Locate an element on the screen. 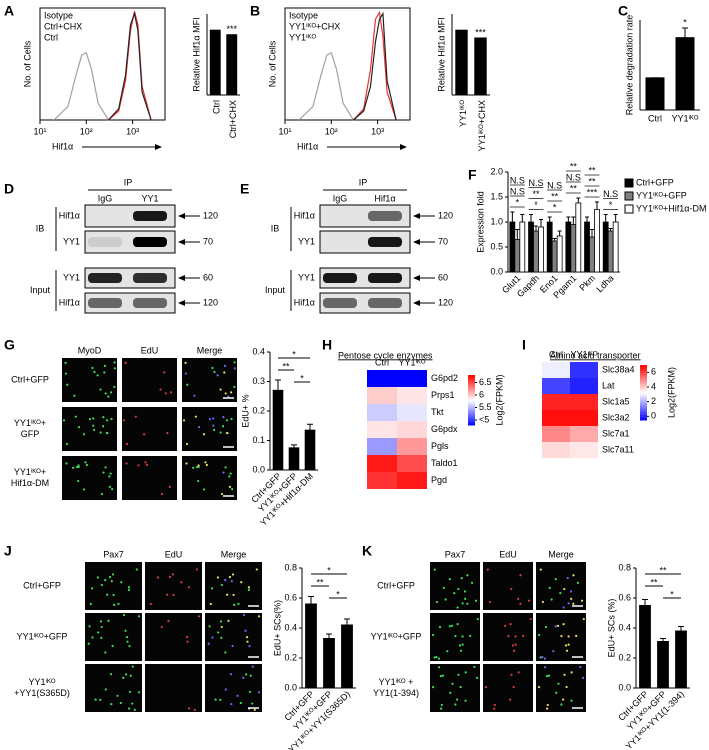  heatmap-cell is located at coordinates (584, 370).